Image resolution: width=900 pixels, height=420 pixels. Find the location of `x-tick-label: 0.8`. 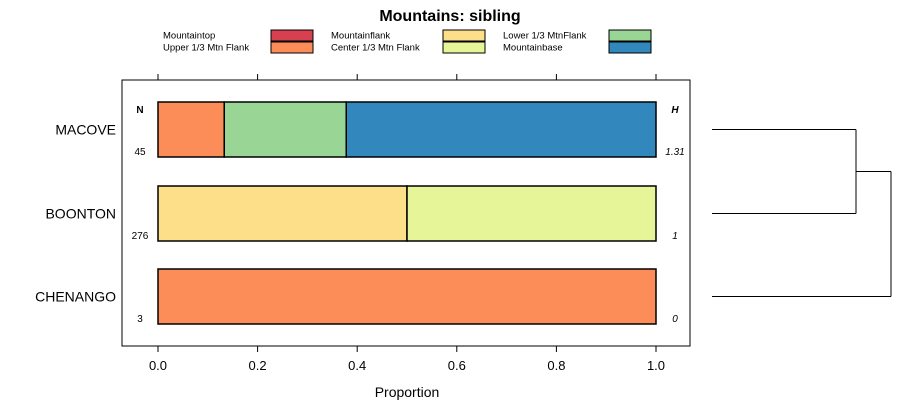

x-tick-label: 0.8 is located at coordinates (556, 365).